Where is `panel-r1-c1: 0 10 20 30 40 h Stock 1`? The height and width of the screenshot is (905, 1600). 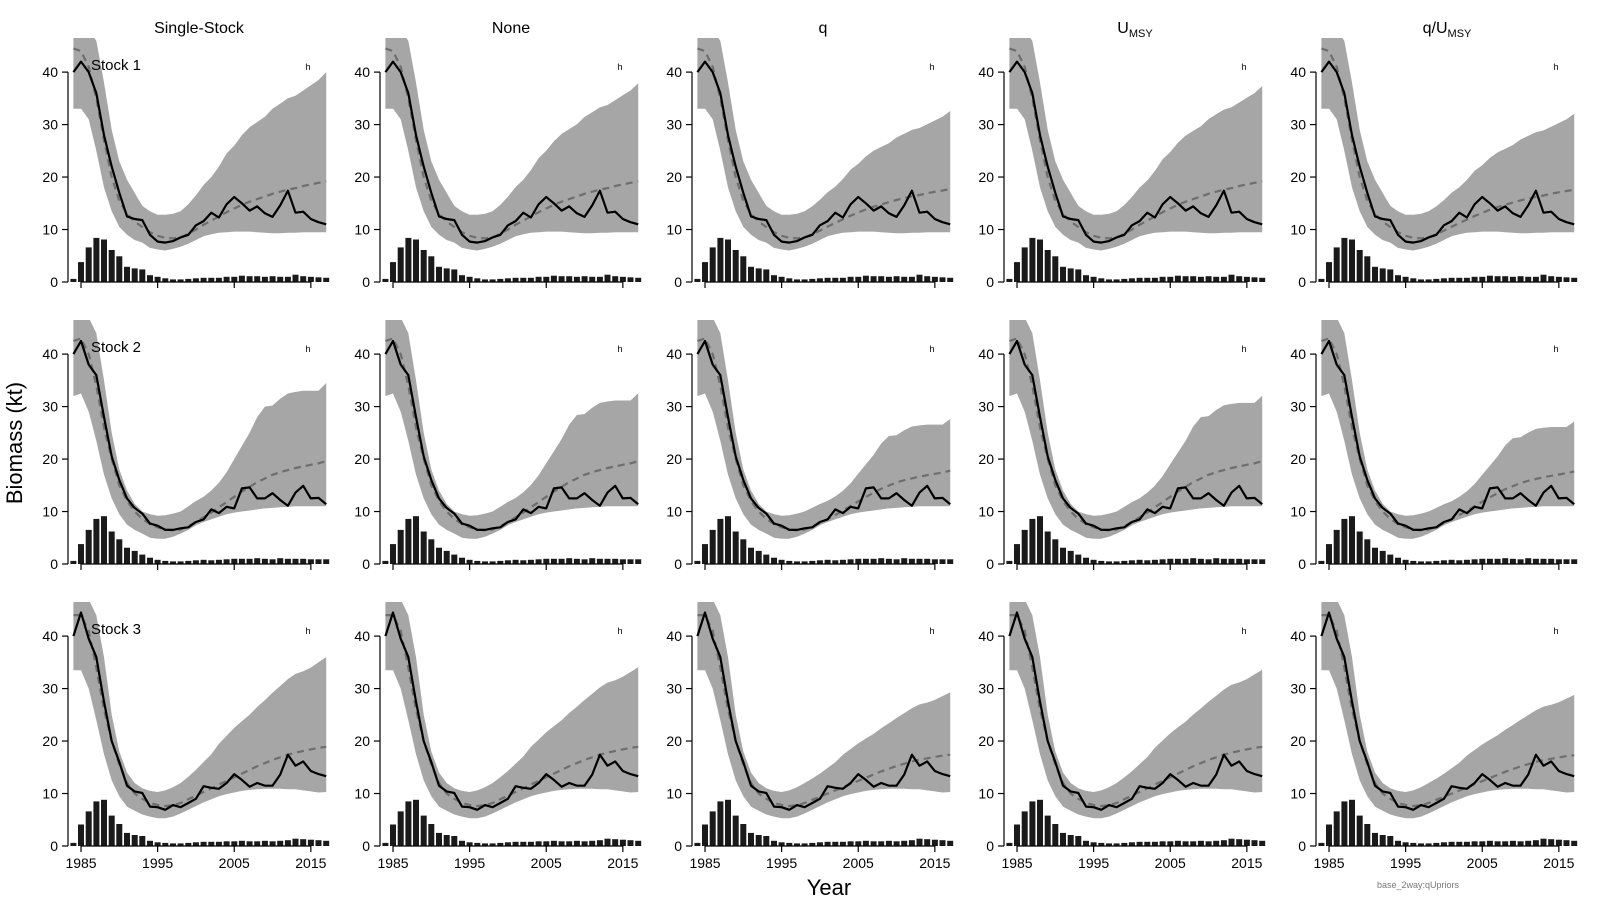 panel-r1-c1: 0 10 20 30 40 h Stock 1 is located at coordinates (186, 164).